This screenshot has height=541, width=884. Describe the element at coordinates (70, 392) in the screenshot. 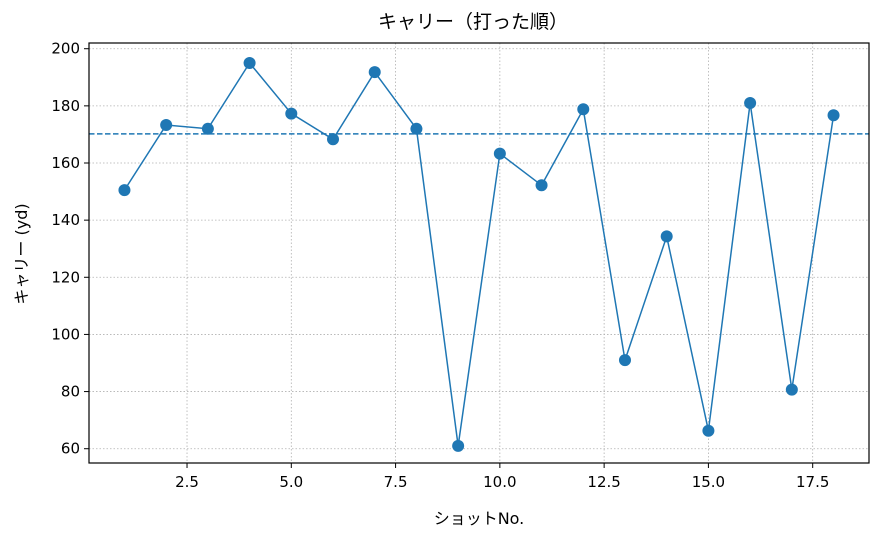

I see `y-tick-label: 80` at that location.